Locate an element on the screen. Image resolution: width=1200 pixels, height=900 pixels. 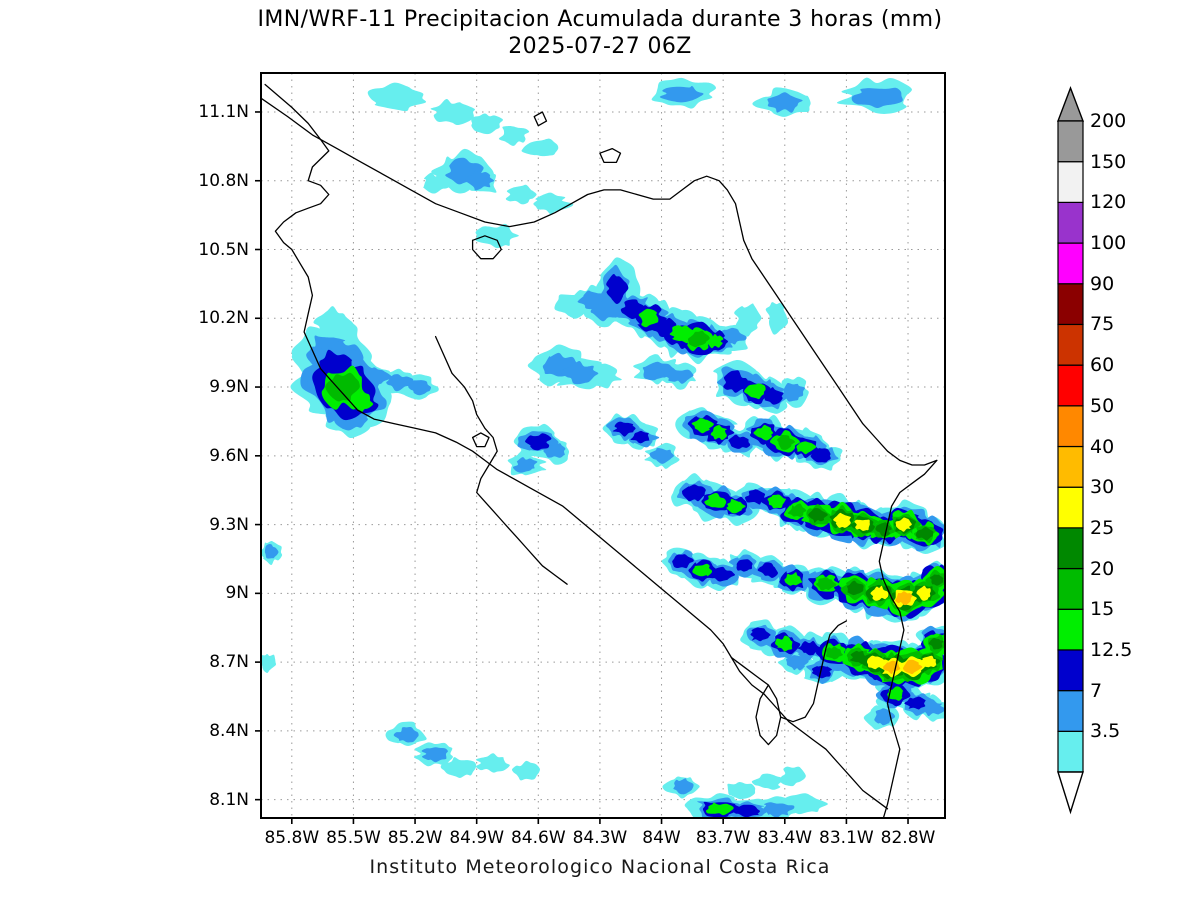
colorbar-graphic is located at coordinates (1070, 450).